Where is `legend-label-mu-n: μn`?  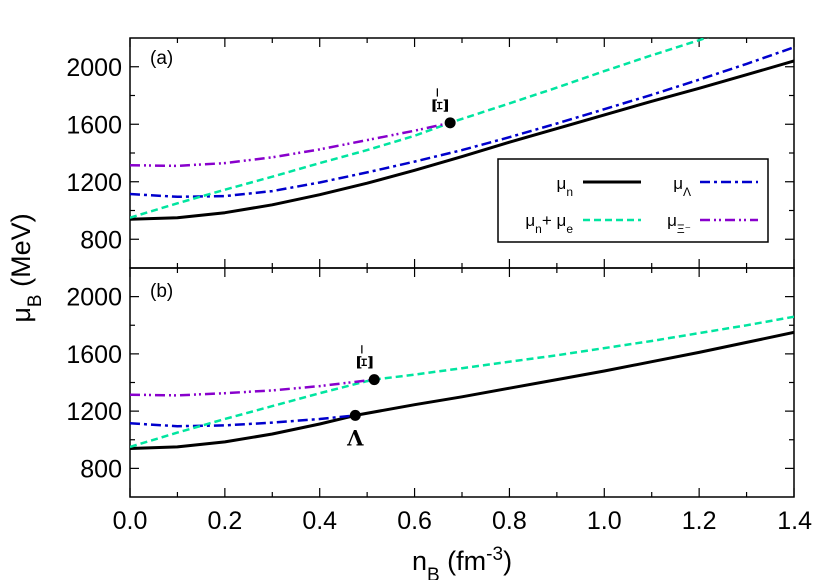 legend-label-mu-n: μn is located at coordinates (565, 186).